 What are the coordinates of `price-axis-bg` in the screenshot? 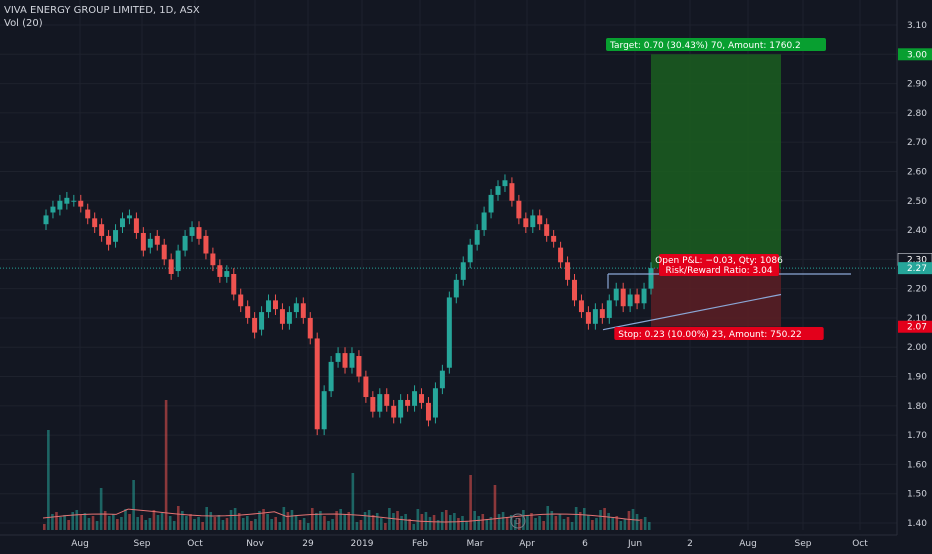 It's located at (914, 275).